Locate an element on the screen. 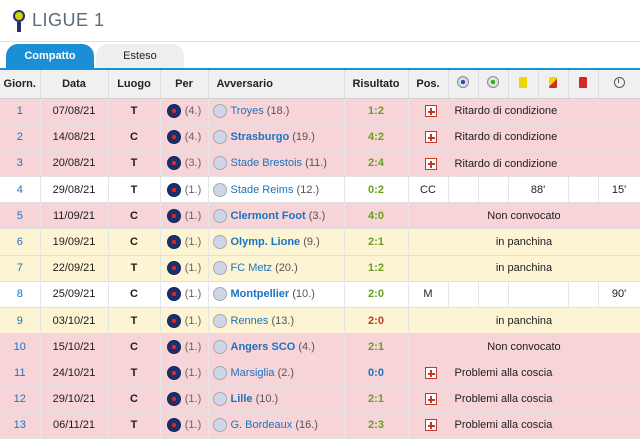 The image size is (640, 446). opponent-link: G. Bordeaux is located at coordinates (261, 425).